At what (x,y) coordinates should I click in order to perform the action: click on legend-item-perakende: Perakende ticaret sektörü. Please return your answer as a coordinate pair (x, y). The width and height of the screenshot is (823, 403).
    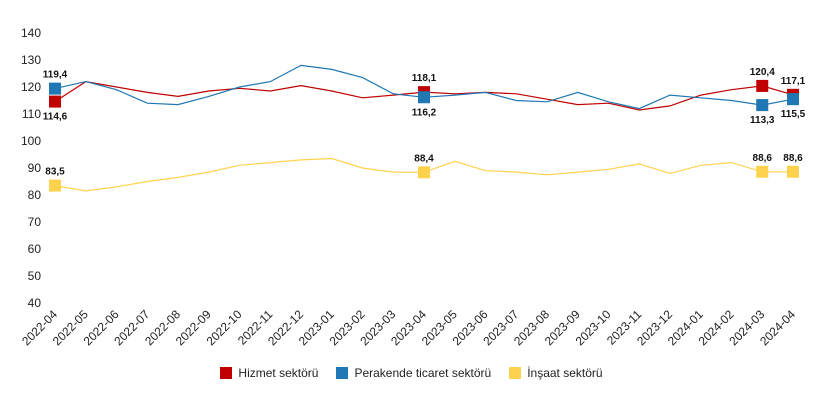
    Looking at the image, I should click on (413, 373).